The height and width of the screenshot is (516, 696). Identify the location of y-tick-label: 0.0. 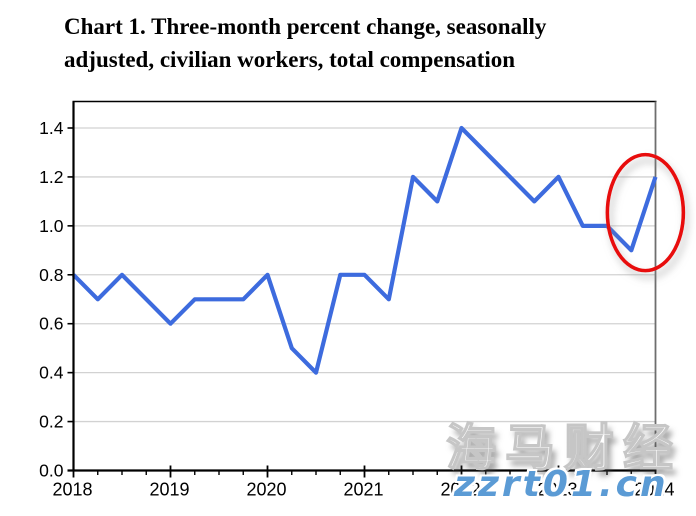
(51, 471).